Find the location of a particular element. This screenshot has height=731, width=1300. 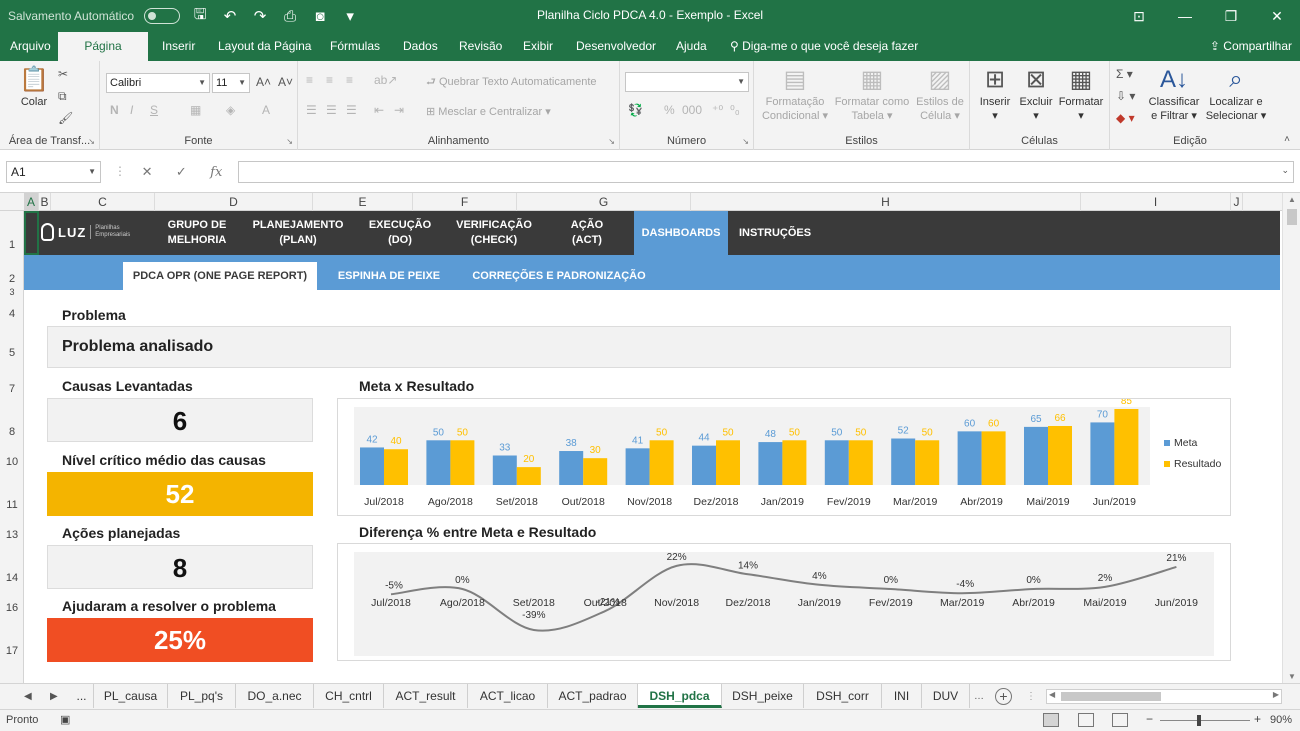

tab-exibir: Exibir is located at coordinates (538, 46).